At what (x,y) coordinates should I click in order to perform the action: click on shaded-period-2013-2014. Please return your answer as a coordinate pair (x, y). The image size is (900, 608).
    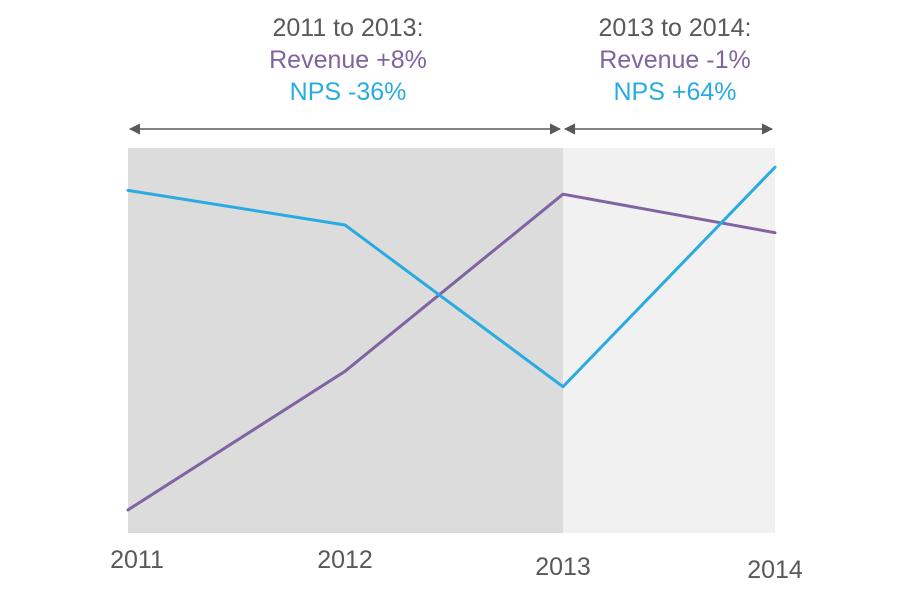
    Looking at the image, I should click on (669, 340).